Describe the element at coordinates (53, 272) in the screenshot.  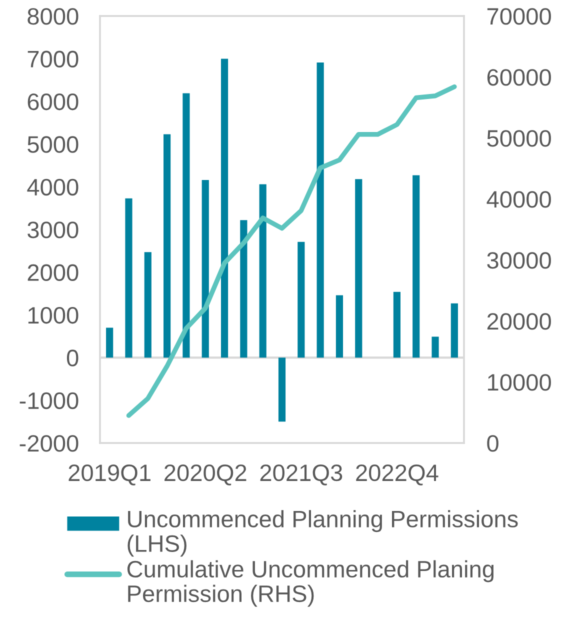
I see `y-tick-label: 2000` at that location.